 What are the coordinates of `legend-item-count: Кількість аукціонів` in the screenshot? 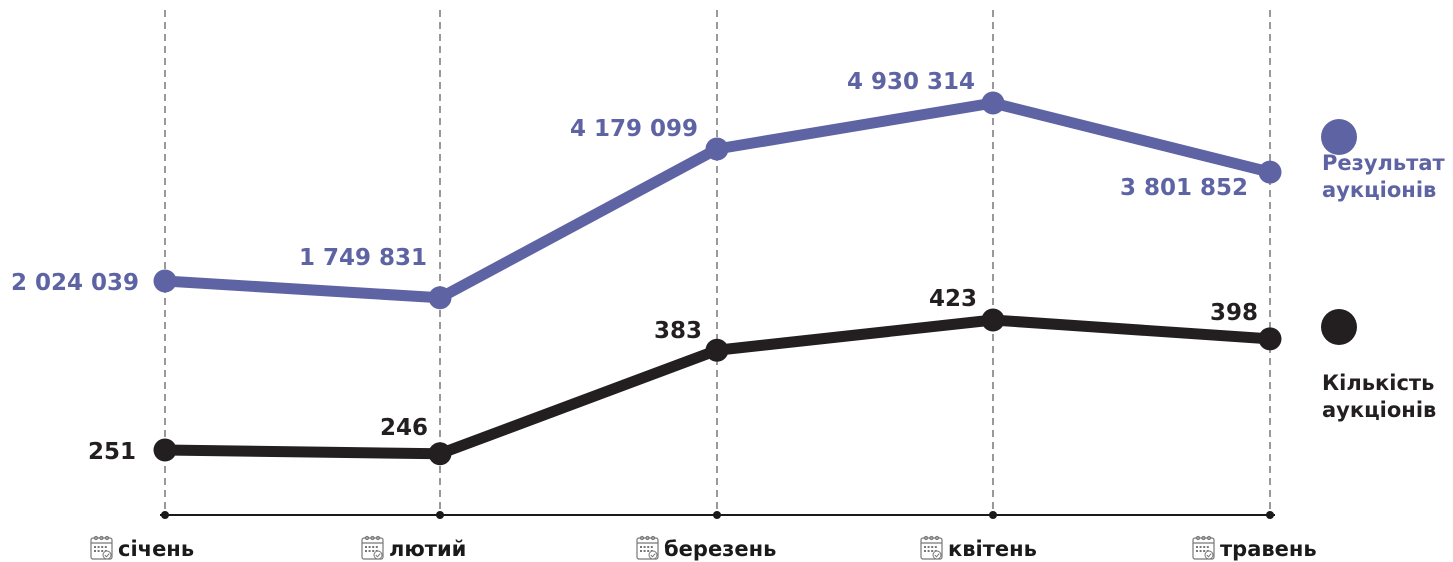 It's located at (1378, 365).